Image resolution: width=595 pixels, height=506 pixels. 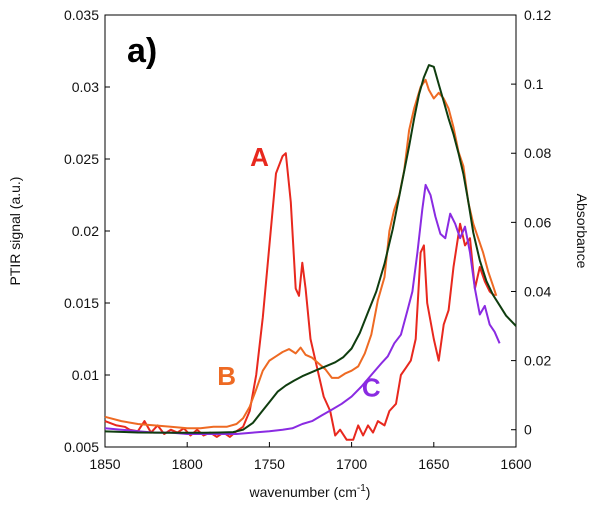 I want to click on panel-label: a), so click(x=142, y=51).